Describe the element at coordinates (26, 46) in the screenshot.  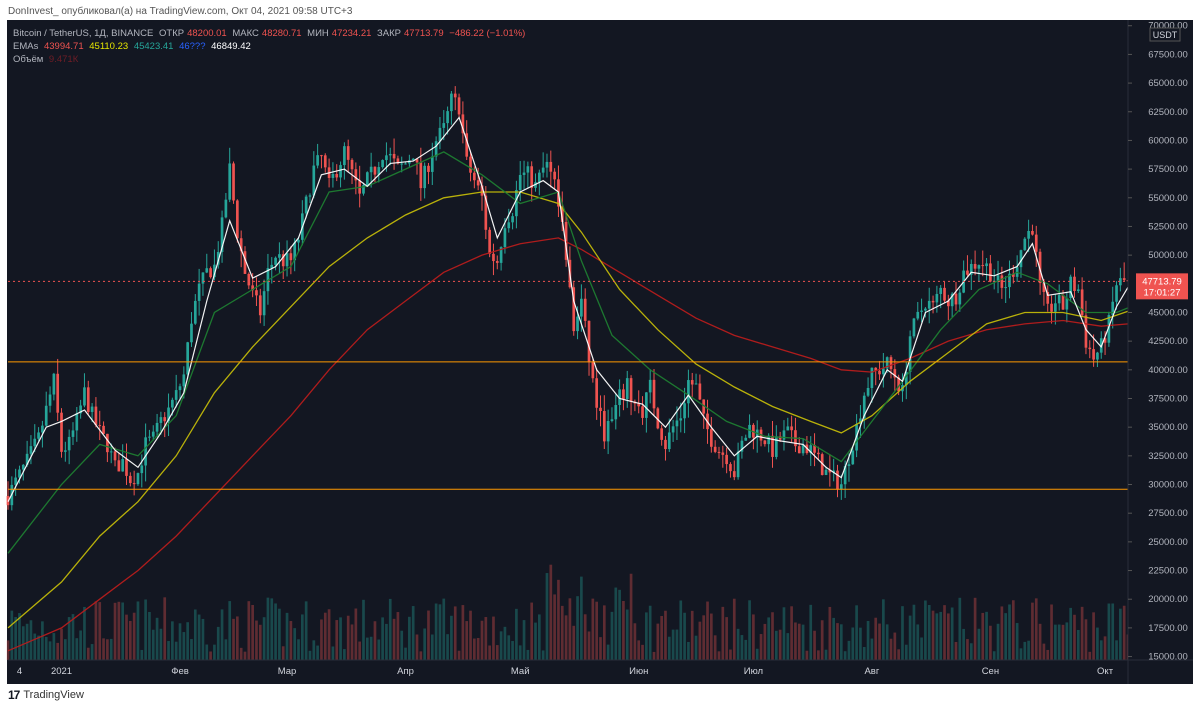
I see `legend-ema-label: EMAs` at that location.